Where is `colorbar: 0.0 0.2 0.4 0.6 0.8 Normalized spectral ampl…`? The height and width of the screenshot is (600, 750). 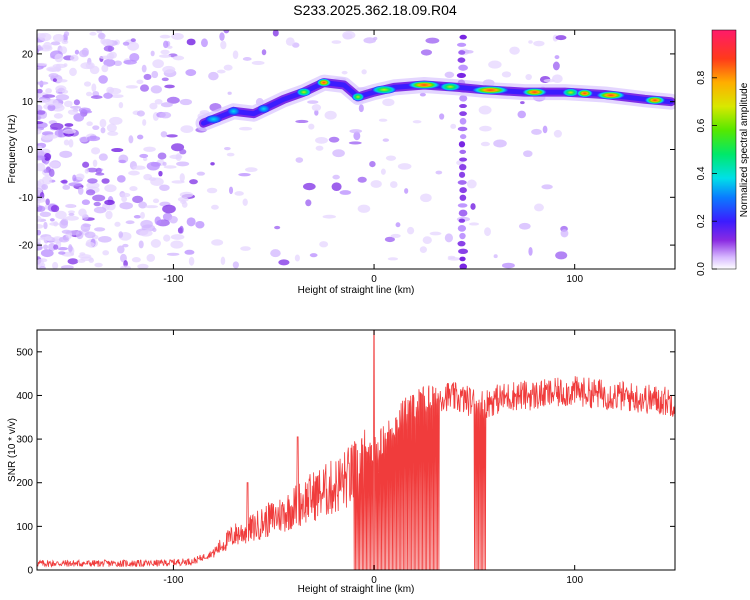
colorbar: 0.0 0.2 0.4 0.6 0.8 Normalized spectral ampl… is located at coordinates (723, 152).